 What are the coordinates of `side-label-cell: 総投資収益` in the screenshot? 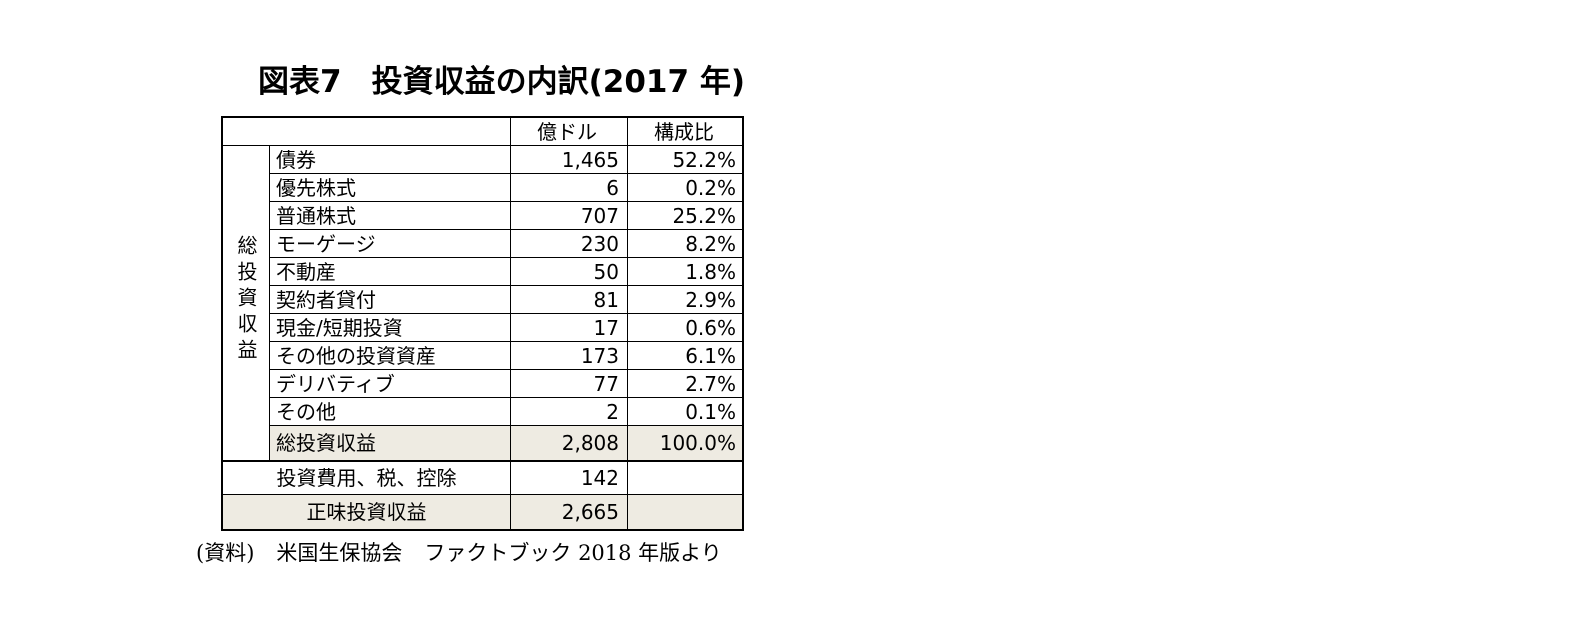 It's located at (245, 303).